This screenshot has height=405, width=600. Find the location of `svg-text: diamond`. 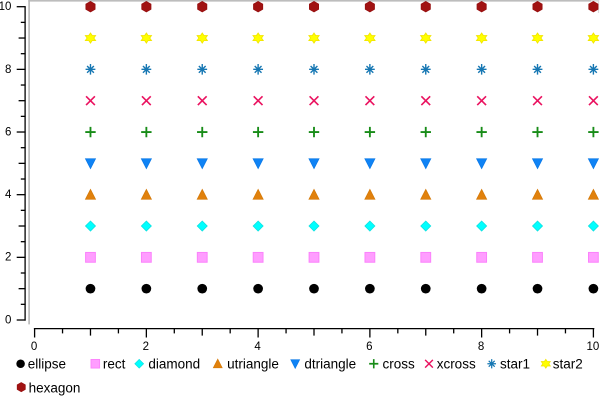

svg-text: diamond is located at coordinates (174, 363).